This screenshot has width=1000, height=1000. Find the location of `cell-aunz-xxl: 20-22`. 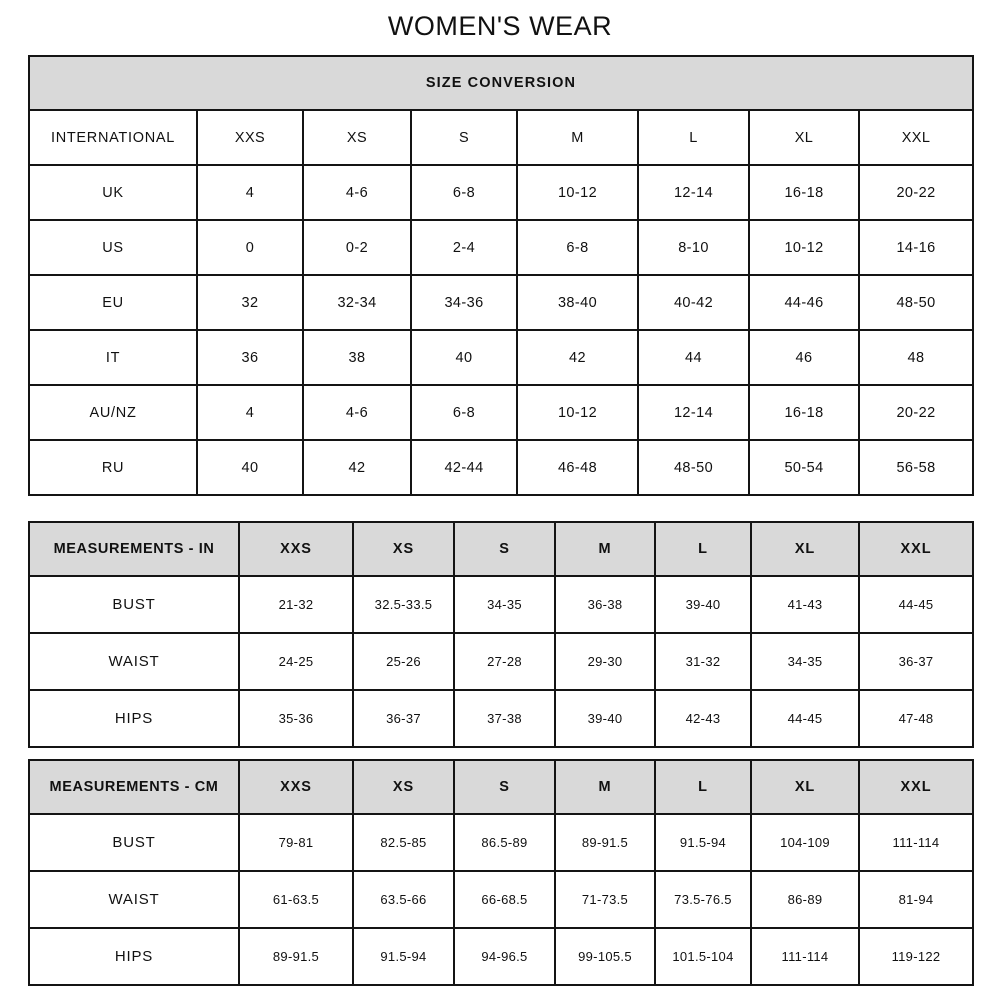

cell-aunz-xxl: 20-22 is located at coordinates (916, 412).